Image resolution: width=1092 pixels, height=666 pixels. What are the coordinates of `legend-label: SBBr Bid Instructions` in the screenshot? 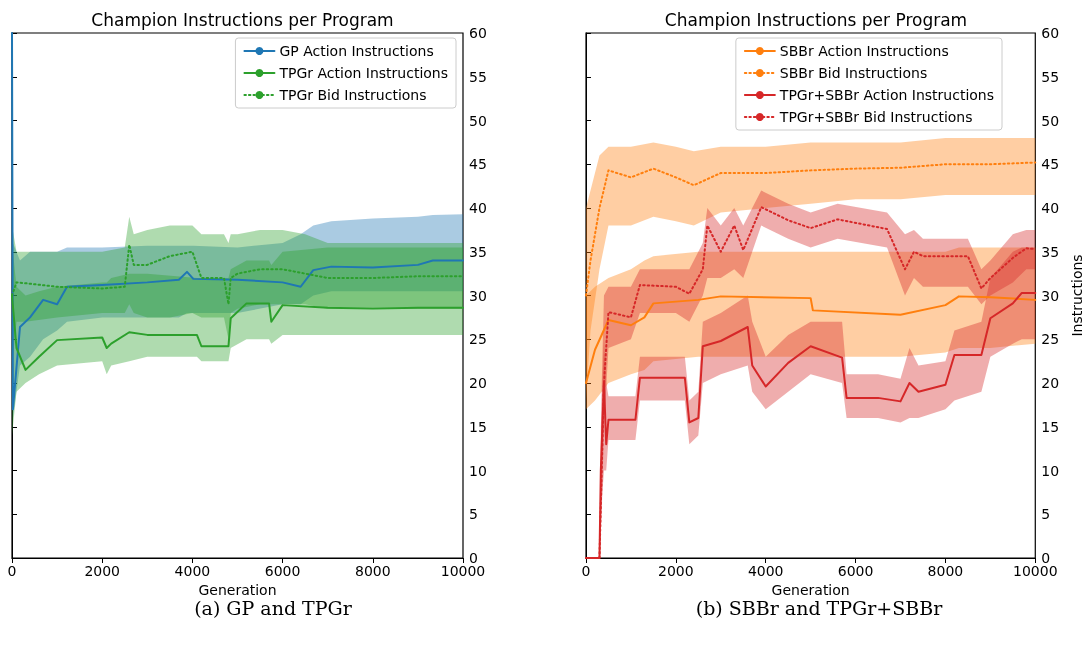 It's located at (853, 73).